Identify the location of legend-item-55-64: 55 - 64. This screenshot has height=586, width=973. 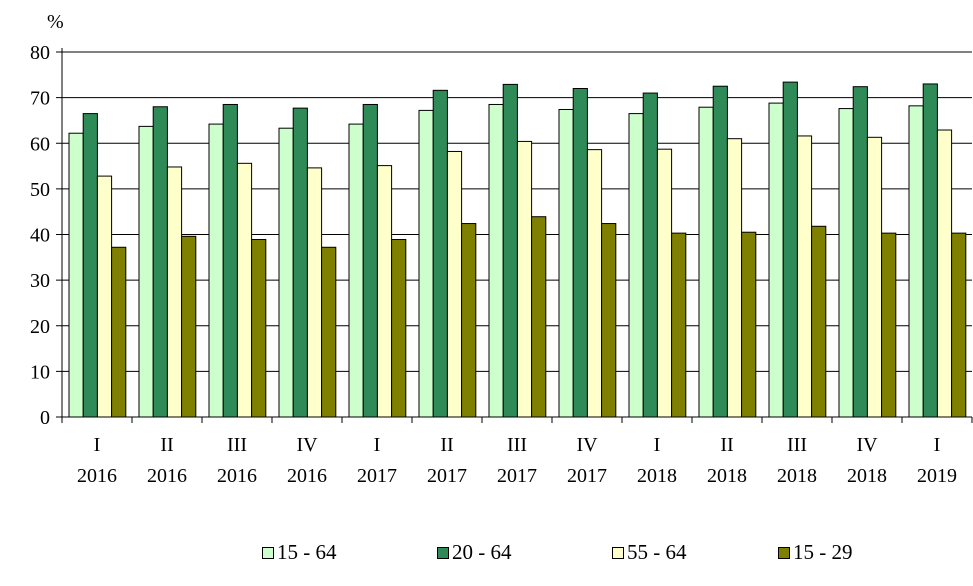
(649, 552).